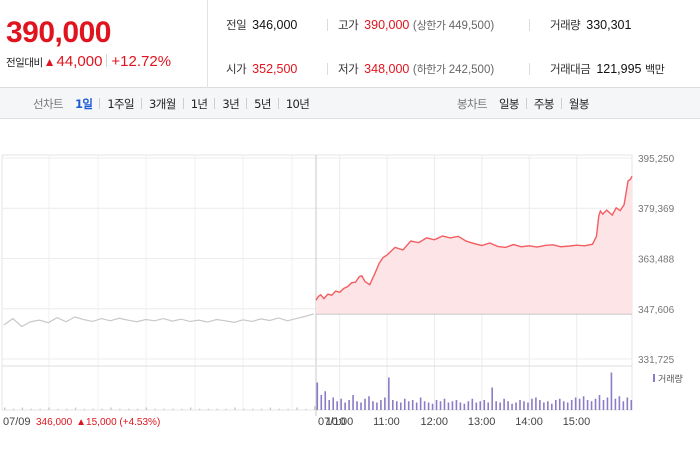 Image resolution: width=700 pixels, height=450 pixels. I want to click on tab-candle-period-1: 주봉, so click(544, 103).